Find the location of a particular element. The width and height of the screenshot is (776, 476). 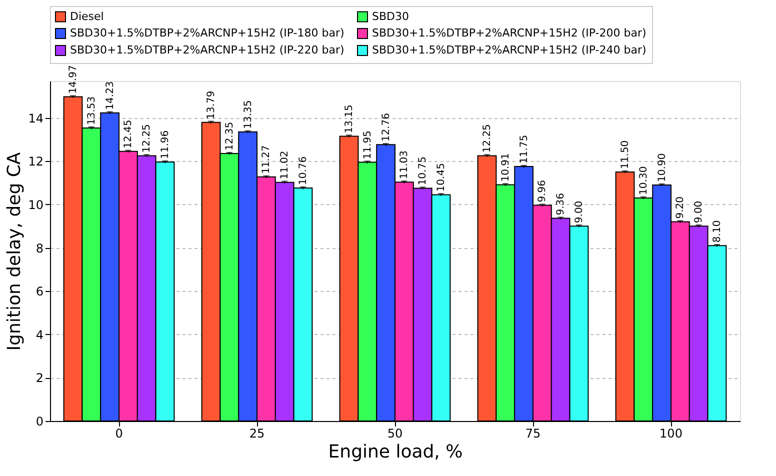

data-label: 11.75 is located at coordinates (524, 149).